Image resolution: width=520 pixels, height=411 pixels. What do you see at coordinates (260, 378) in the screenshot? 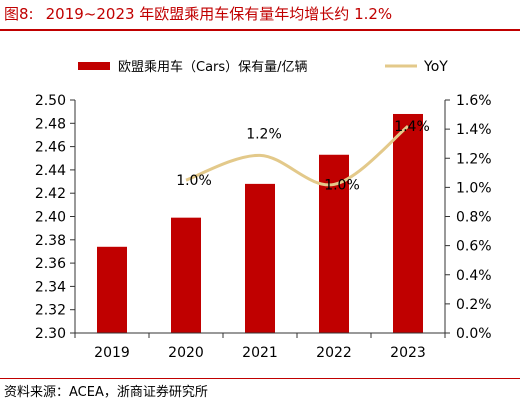
I see `source-divider` at bounding box center [260, 378].